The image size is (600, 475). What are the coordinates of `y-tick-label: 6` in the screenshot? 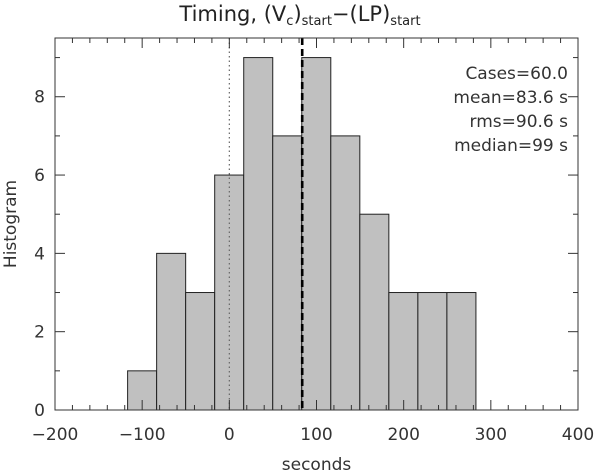 It's located at (39, 176).